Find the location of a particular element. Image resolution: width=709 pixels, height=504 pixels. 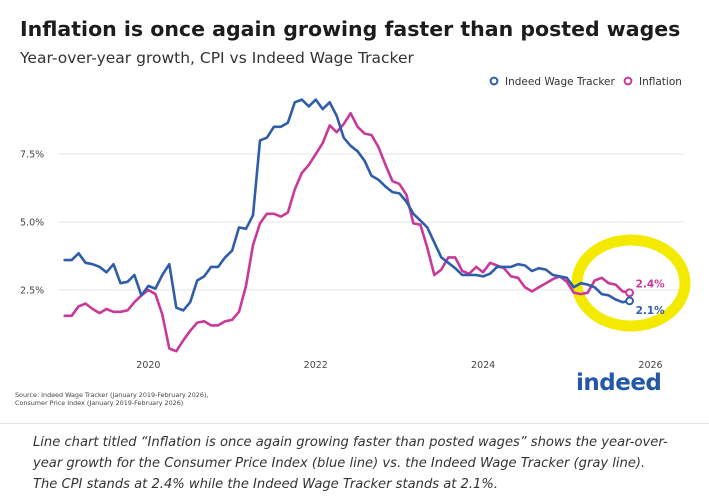

highlight-circle is located at coordinates (631, 283).